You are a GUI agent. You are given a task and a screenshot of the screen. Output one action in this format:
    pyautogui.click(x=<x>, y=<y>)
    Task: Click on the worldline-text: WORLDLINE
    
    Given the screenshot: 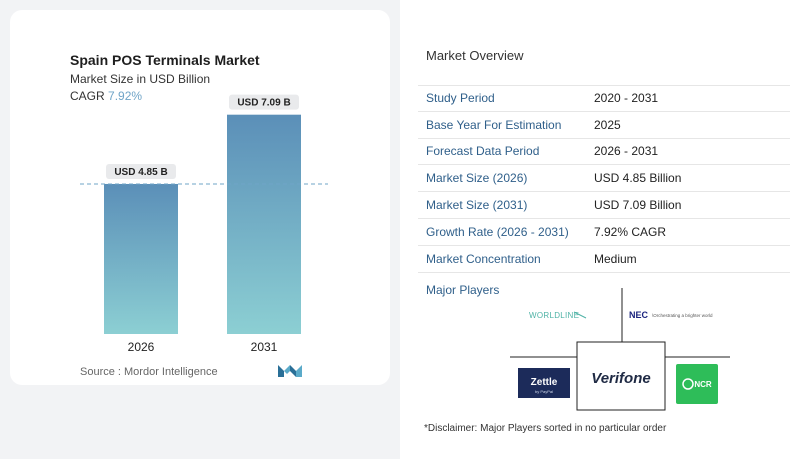 What is the action you would take?
    pyautogui.click(x=554, y=315)
    